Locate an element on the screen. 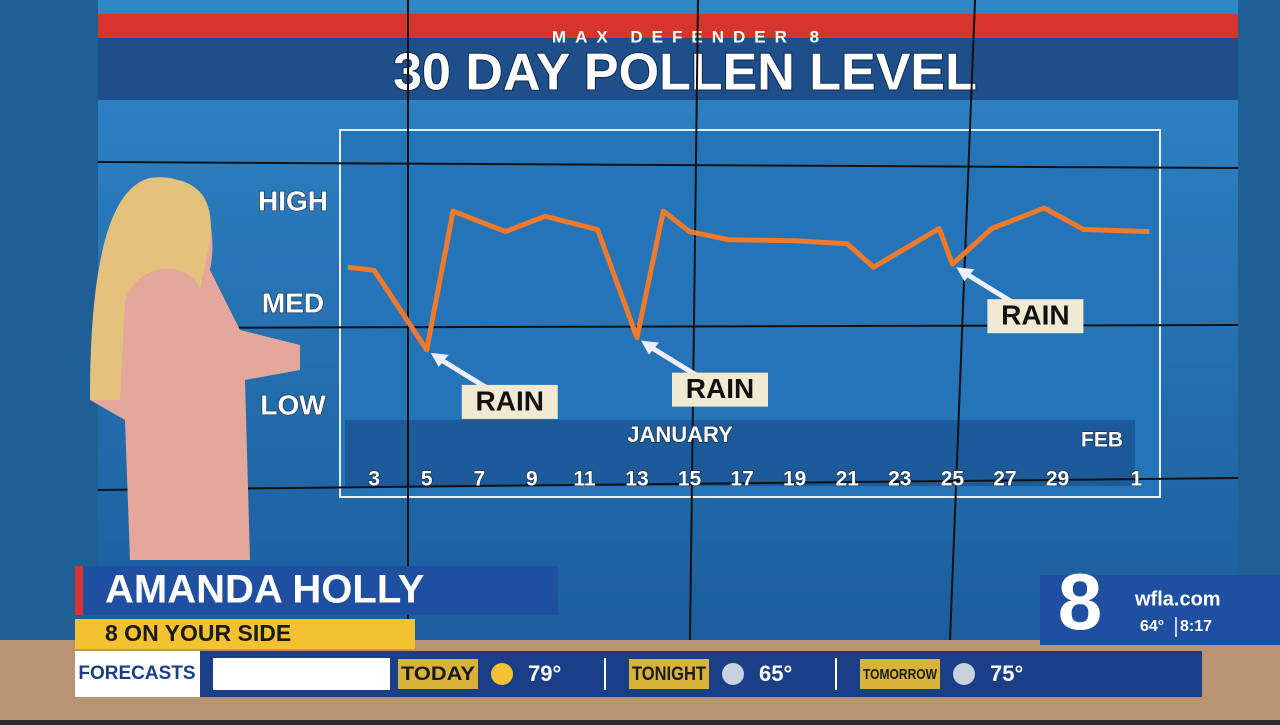 This screenshot has width=1280, height=725. x-tick-label: 23 is located at coordinates (899, 479).